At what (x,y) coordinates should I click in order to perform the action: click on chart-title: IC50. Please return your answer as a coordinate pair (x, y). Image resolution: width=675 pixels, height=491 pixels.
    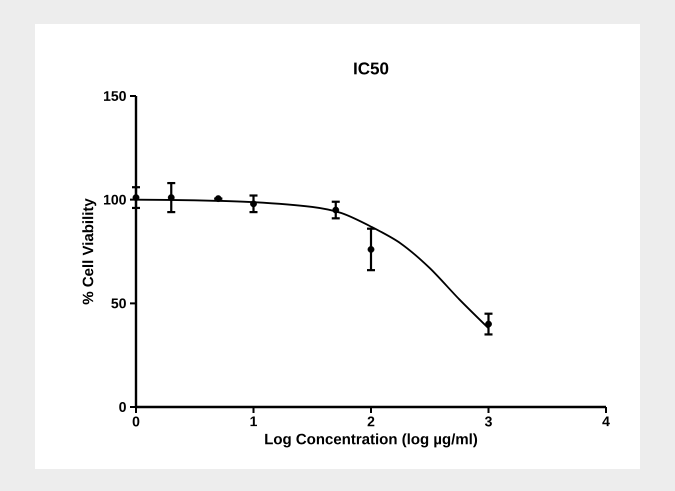
    Looking at the image, I should click on (371, 68).